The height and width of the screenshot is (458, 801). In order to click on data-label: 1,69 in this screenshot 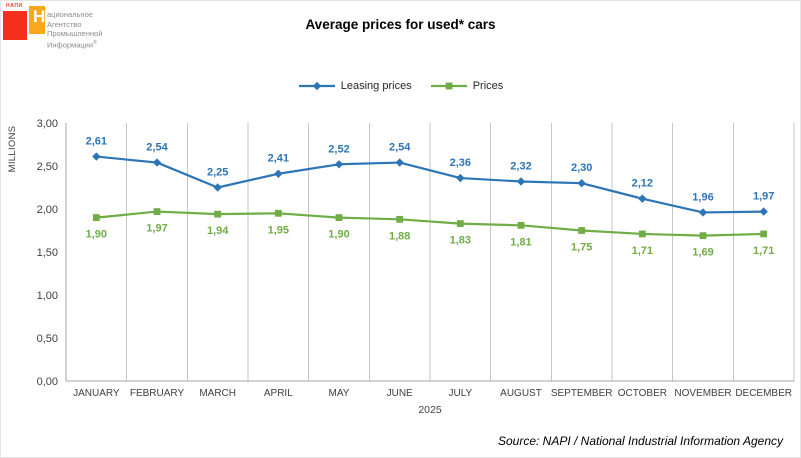, I will do `click(702, 253)`.